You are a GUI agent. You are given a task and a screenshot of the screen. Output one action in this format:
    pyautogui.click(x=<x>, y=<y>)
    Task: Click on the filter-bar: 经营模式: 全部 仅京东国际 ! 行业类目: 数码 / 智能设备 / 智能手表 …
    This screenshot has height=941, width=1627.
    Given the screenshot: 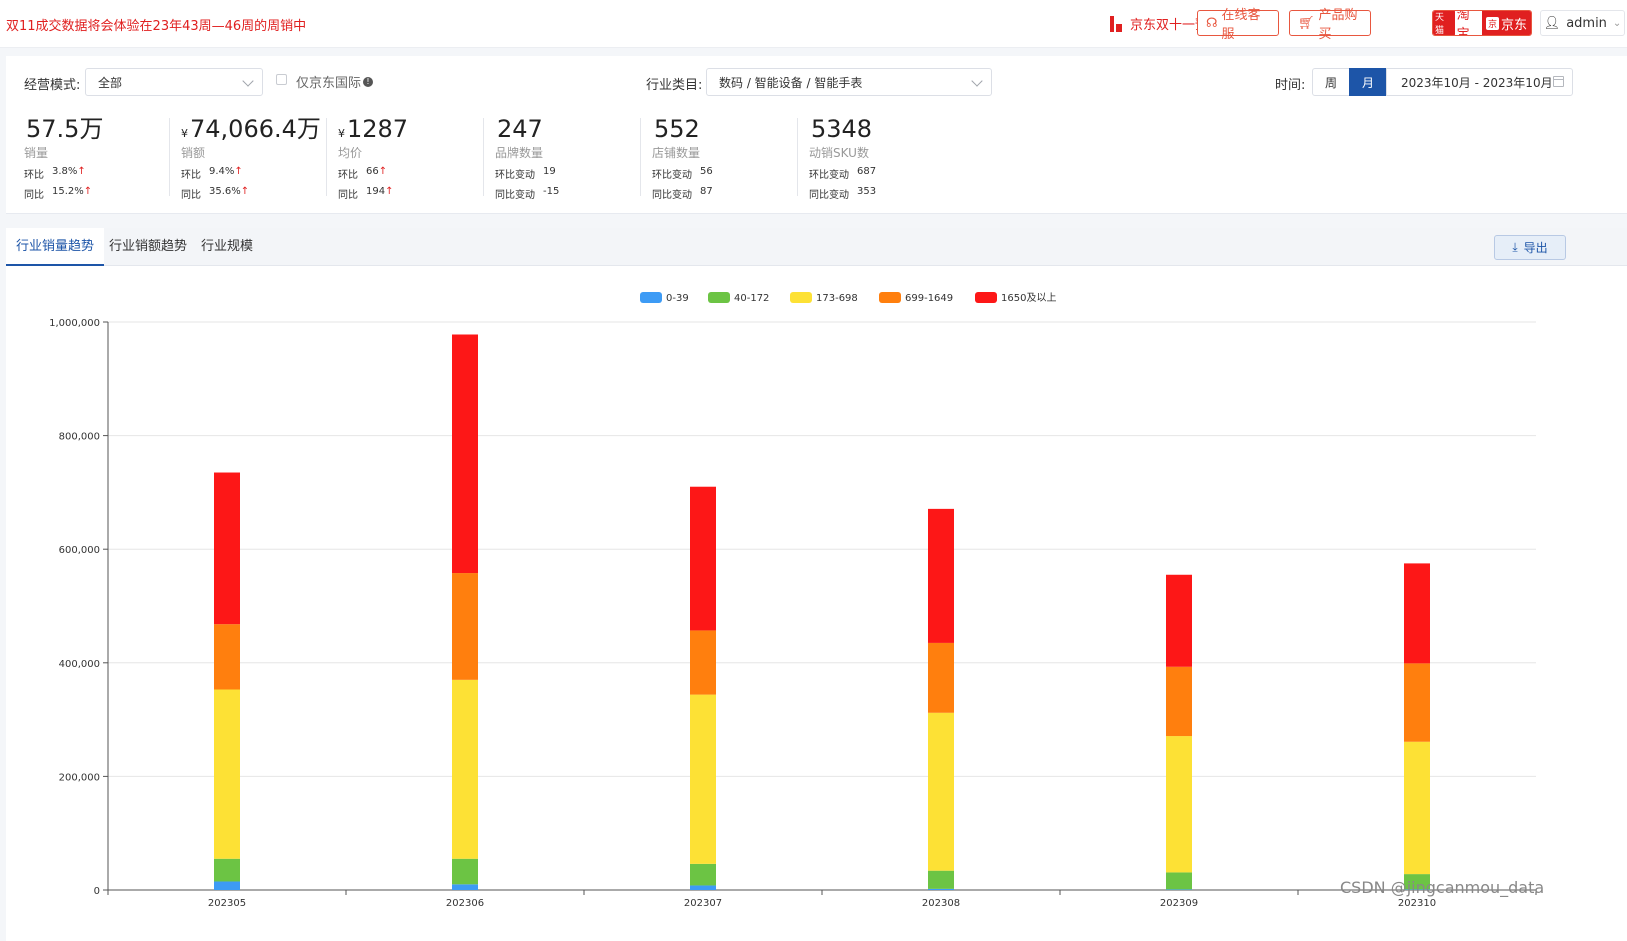 What is the action you would take?
    pyautogui.click(x=816, y=85)
    